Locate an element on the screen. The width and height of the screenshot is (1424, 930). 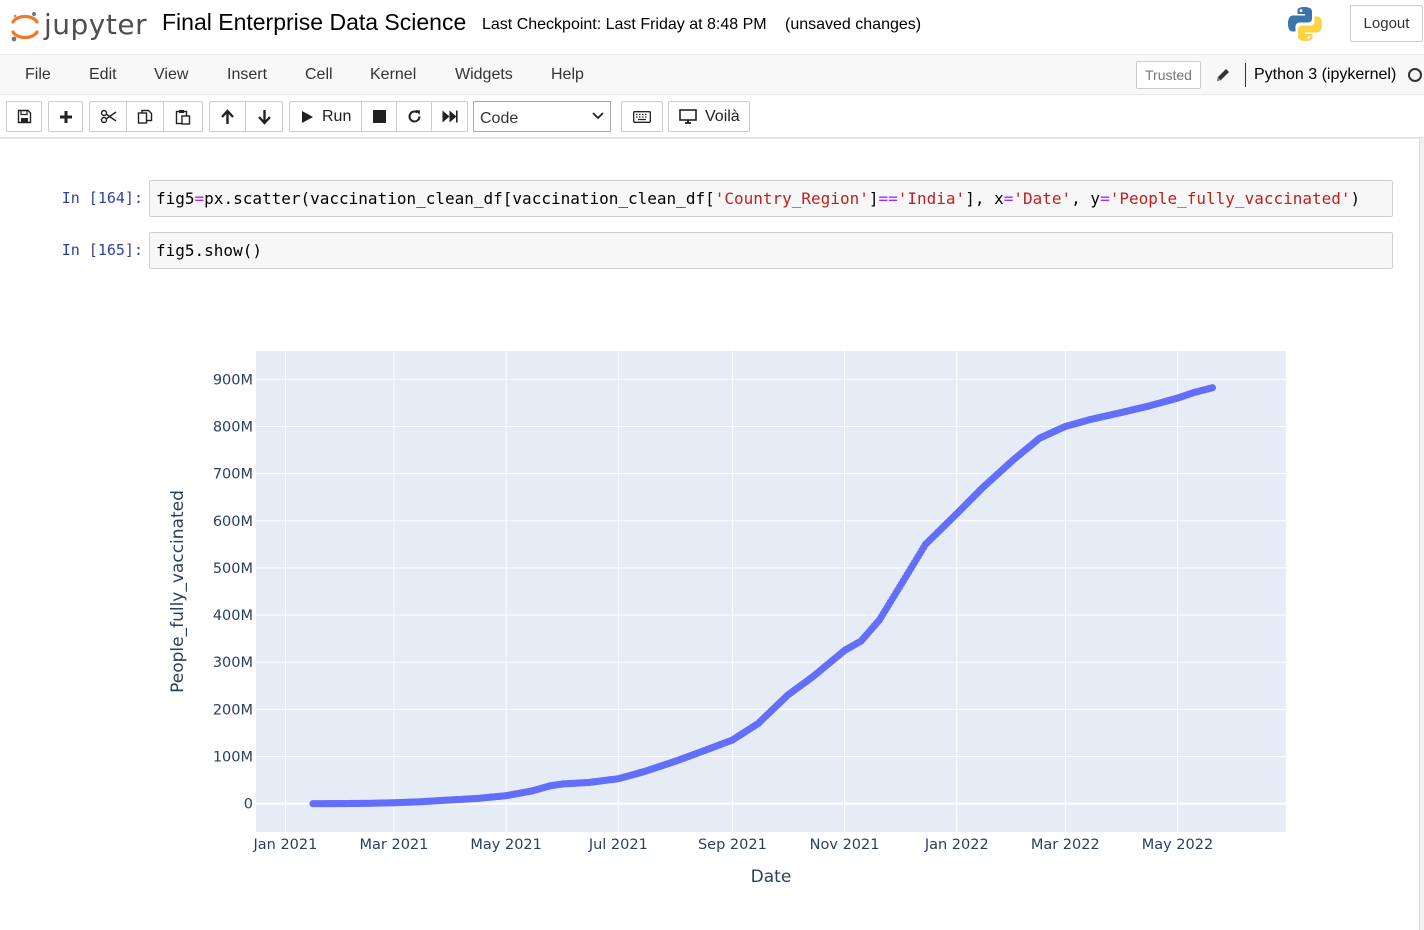
x-tick-label: Sep 2021 is located at coordinates (732, 845).